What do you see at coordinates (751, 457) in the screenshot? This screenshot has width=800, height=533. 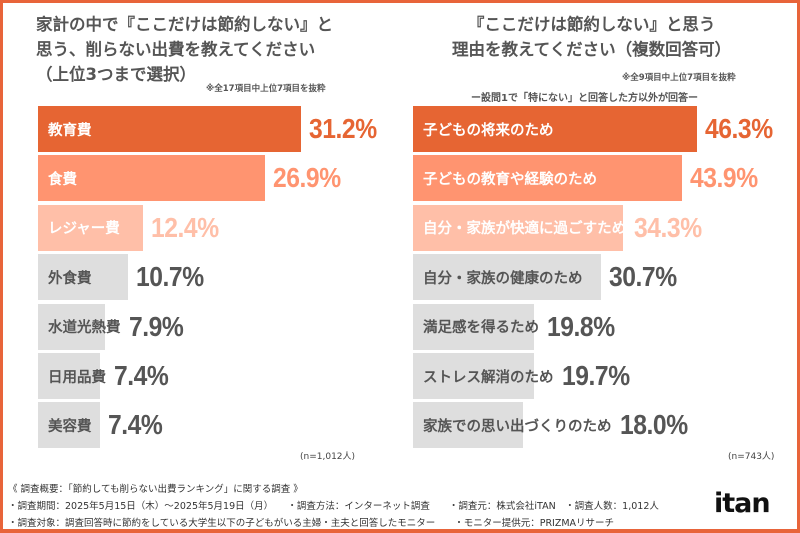 I see `right-sample-size: (n=743人)` at bounding box center [751, 457].